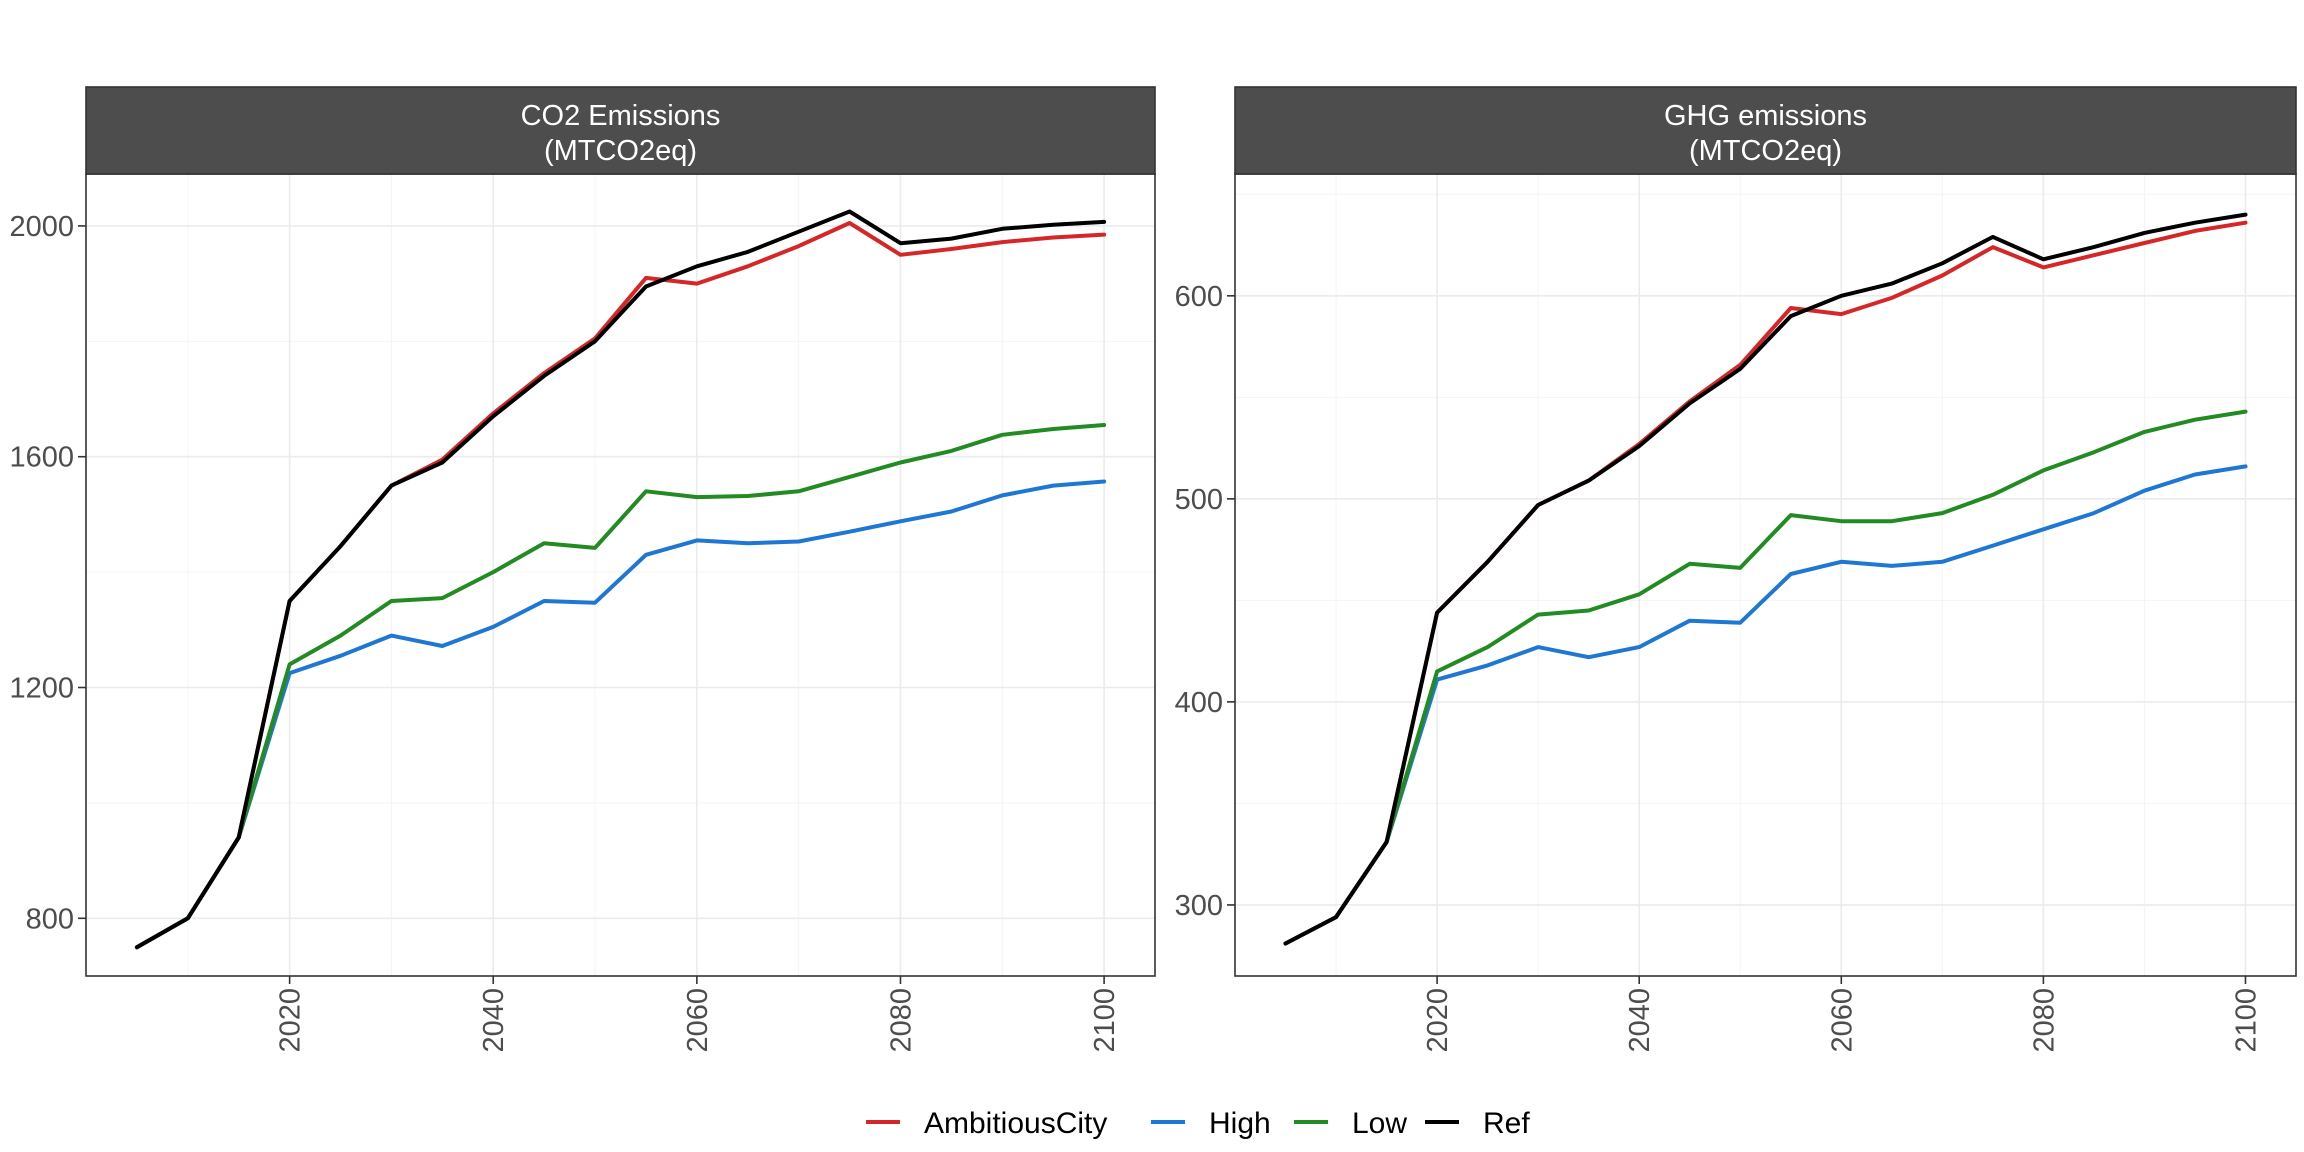 This screenshot has height=1152, width=2304. I want to click on y-tick-label: 600, so click(1199, 297).